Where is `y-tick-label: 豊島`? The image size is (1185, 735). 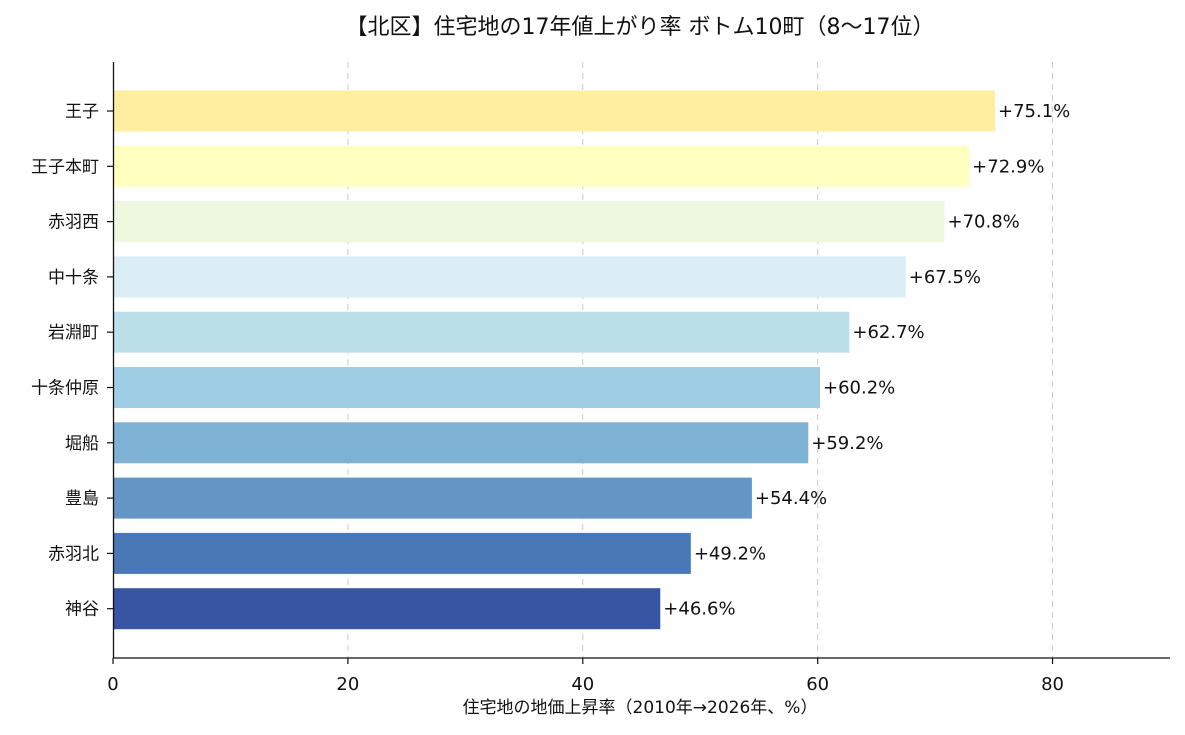
y-tick-label: 豊島 is located at coordinates (82, 499).